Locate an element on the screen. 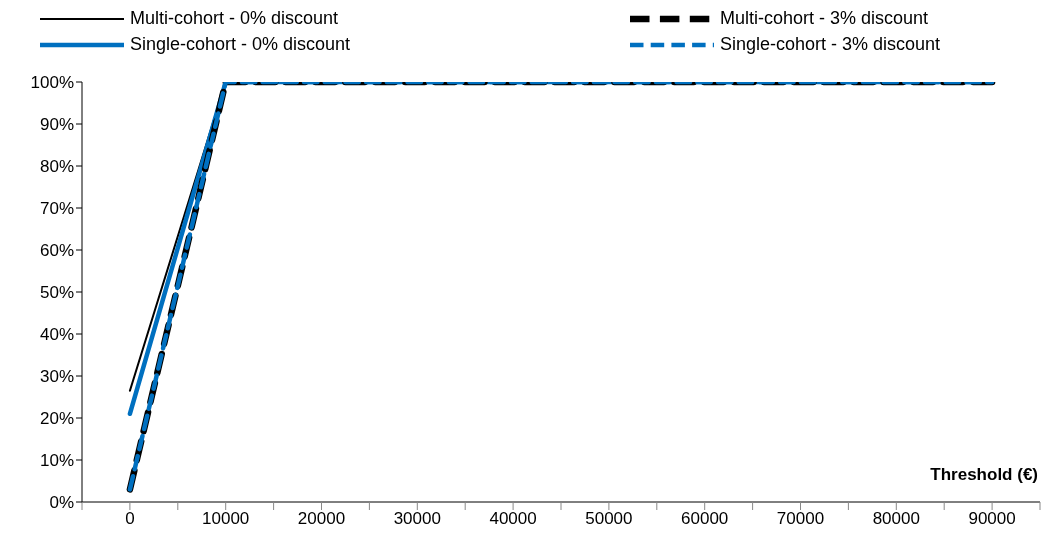 This screenshot has width=1064, height=560. x-tick-label: 0 is located at coordinates (130, 518).